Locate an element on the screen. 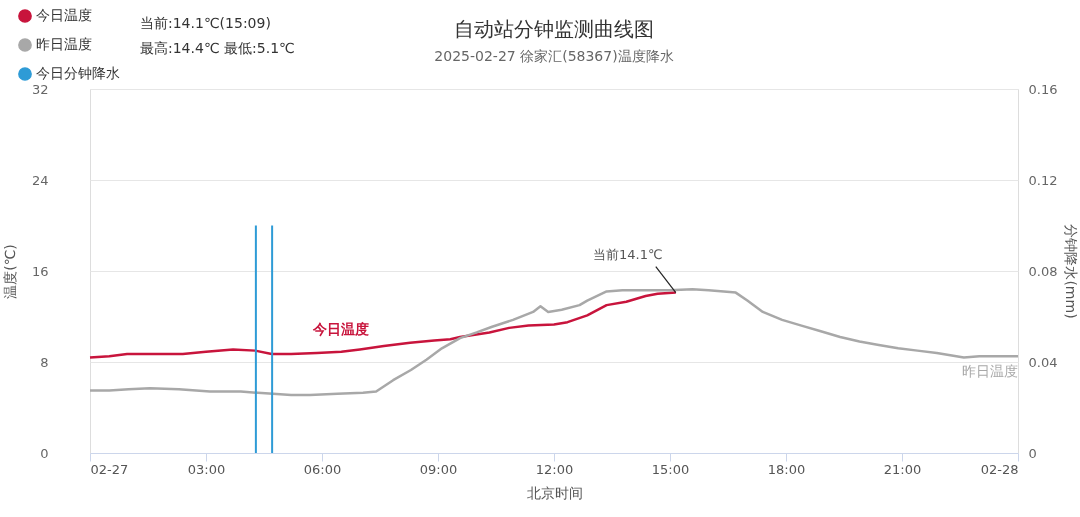  x-tick-label: 12:00 is located at coordinates (554, 469).